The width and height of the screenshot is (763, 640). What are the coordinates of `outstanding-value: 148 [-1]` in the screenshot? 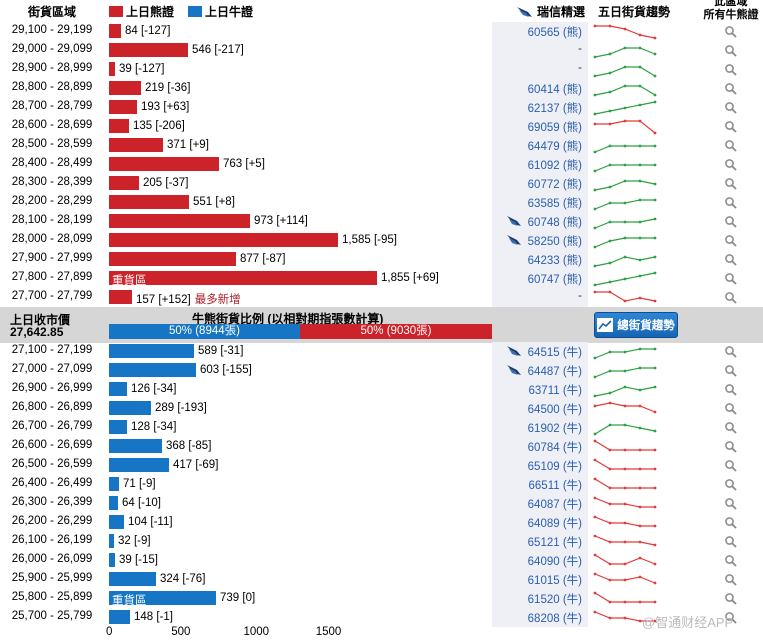 It's located at (153, 617).